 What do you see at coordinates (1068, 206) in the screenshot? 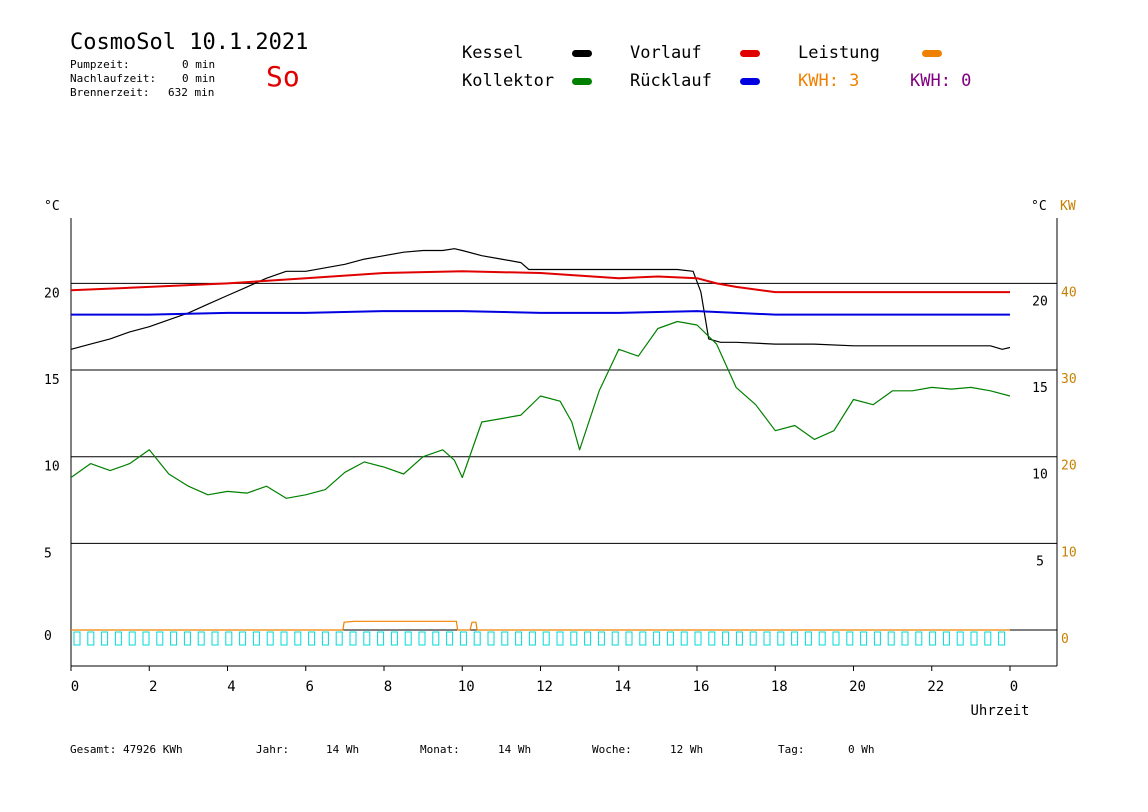
I see `y-axis-unit-kw: KW` at bounding box center [1068, 206].